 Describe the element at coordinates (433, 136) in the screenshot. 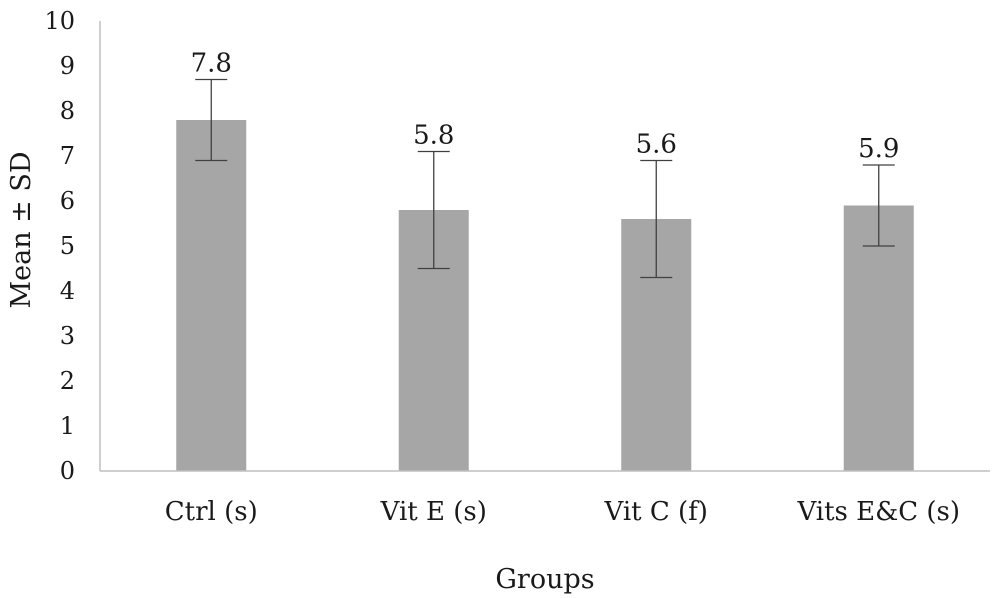

I see `data-label: 5.8` at that location.